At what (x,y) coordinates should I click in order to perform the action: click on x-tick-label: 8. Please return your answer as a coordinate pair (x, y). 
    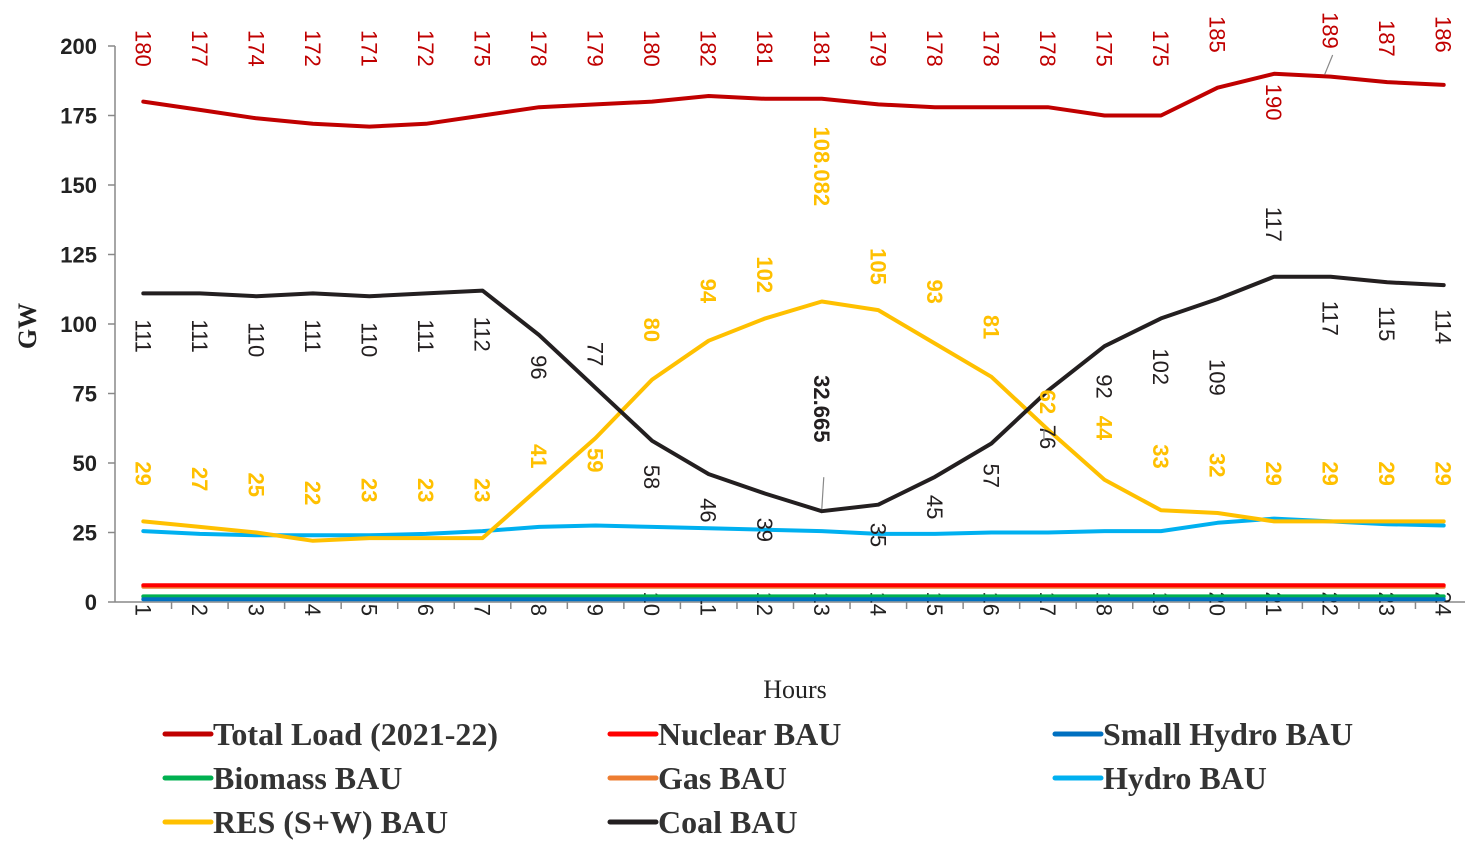
    Looking at the image, I should click on (538, 610).